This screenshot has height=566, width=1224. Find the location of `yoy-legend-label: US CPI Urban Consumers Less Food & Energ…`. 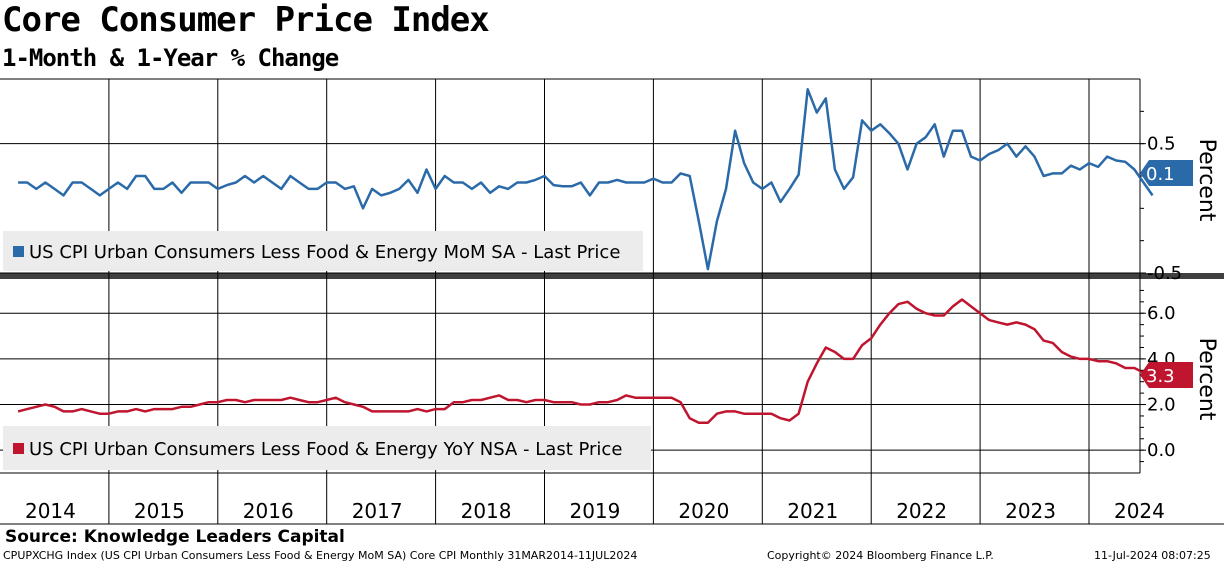

yoy-legend-label: US CPI Urban Consumers Less Food & Energ… is located at coordinates (325, 449).